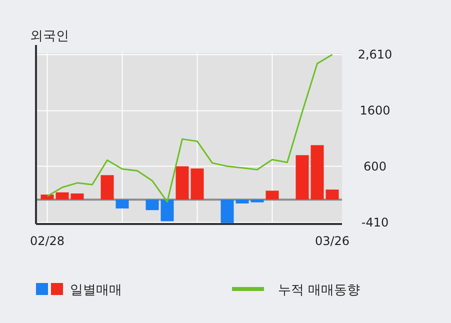  What do you see at coordinates (96, 290) in the screenshot?
I see `legend-label: 일별매매` at bounding box center [96, 290].